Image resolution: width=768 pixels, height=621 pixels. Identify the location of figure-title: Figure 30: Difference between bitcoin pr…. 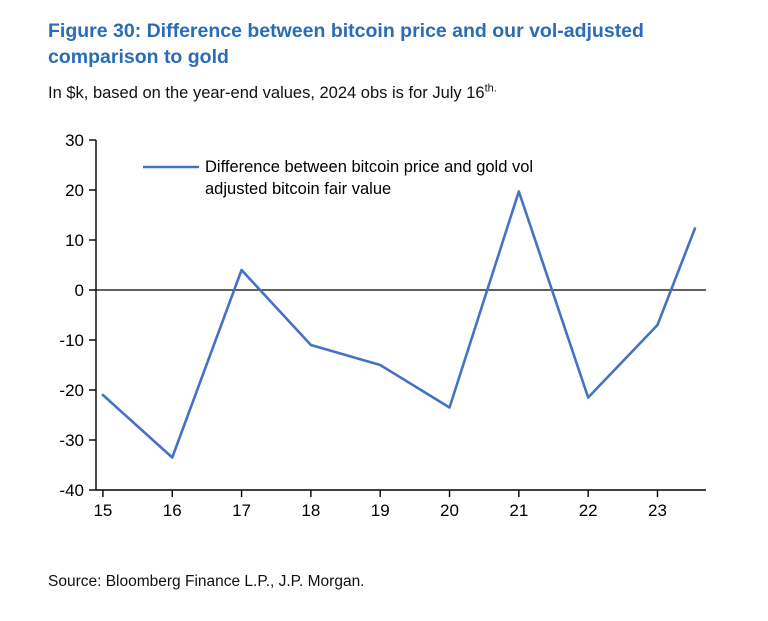
(346, 44).